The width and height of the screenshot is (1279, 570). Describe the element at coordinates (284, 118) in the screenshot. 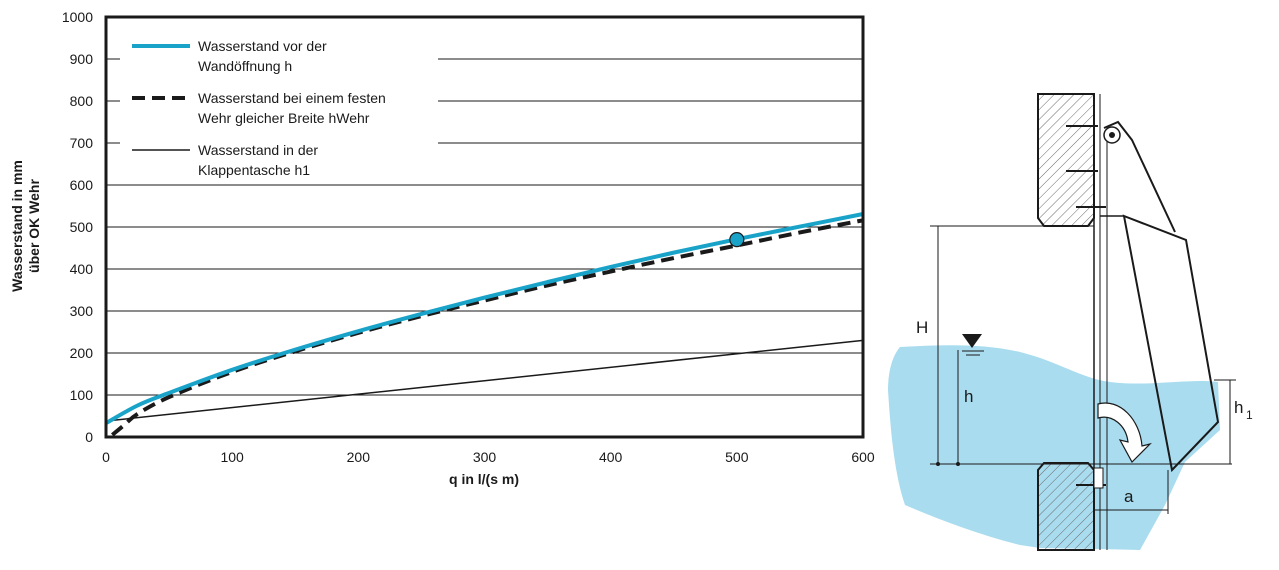

I see `legend-label-hwehr-line2: Wehr gleicher Breite hWehr` at that location.